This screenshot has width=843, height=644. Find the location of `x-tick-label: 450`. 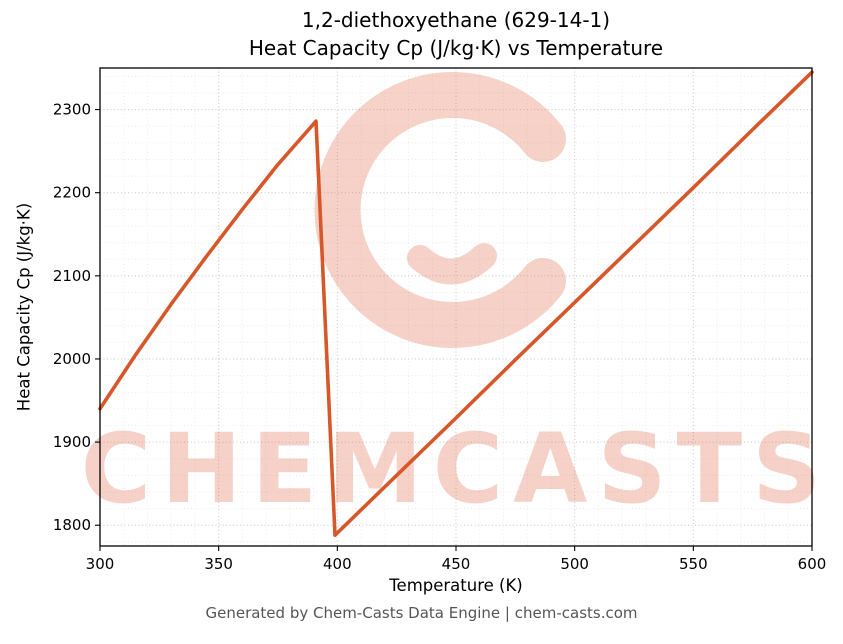

x-tick-label: 450 is located at coordinates (456, 564).